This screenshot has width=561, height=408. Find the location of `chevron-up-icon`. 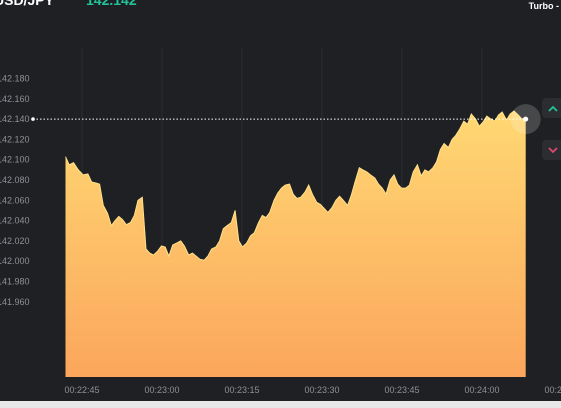

chevron-up-icon is located at coordinates (553, 108).